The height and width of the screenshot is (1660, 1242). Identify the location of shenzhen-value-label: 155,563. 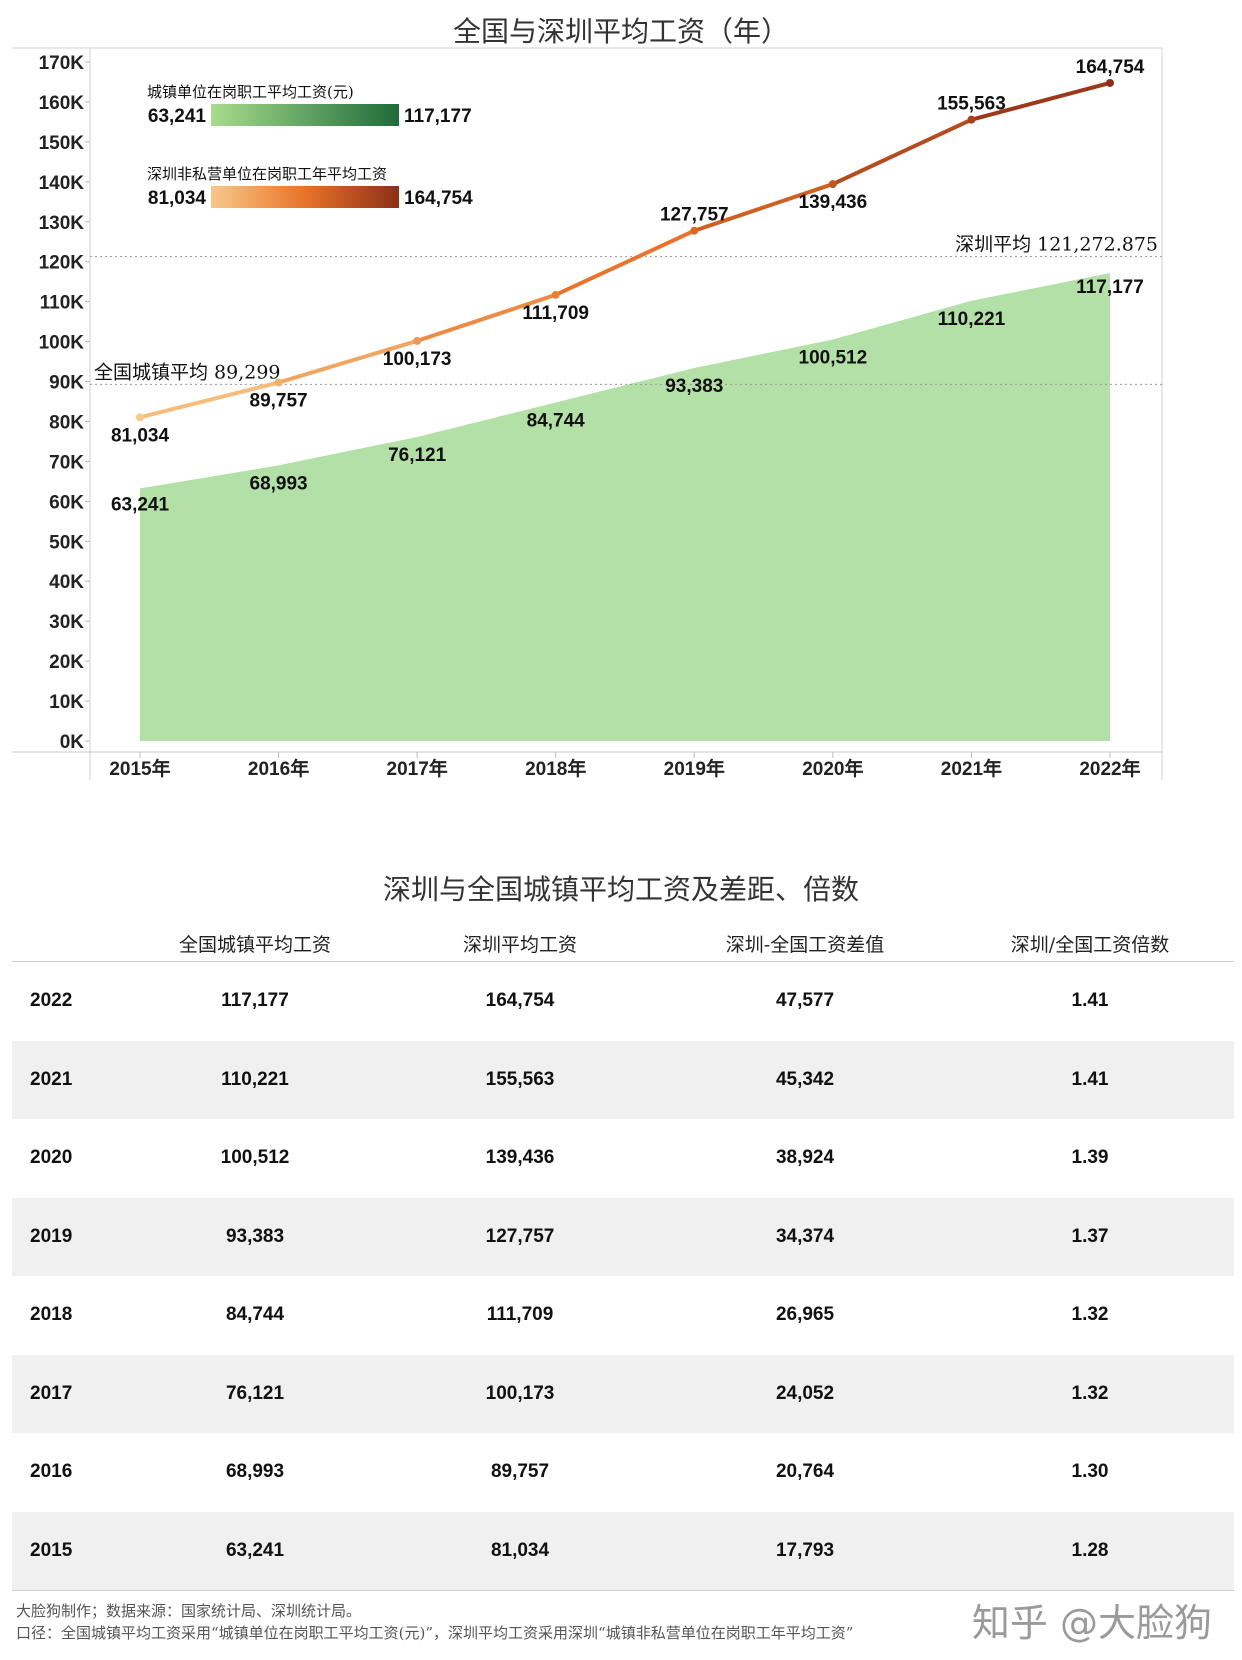
(971, 104).